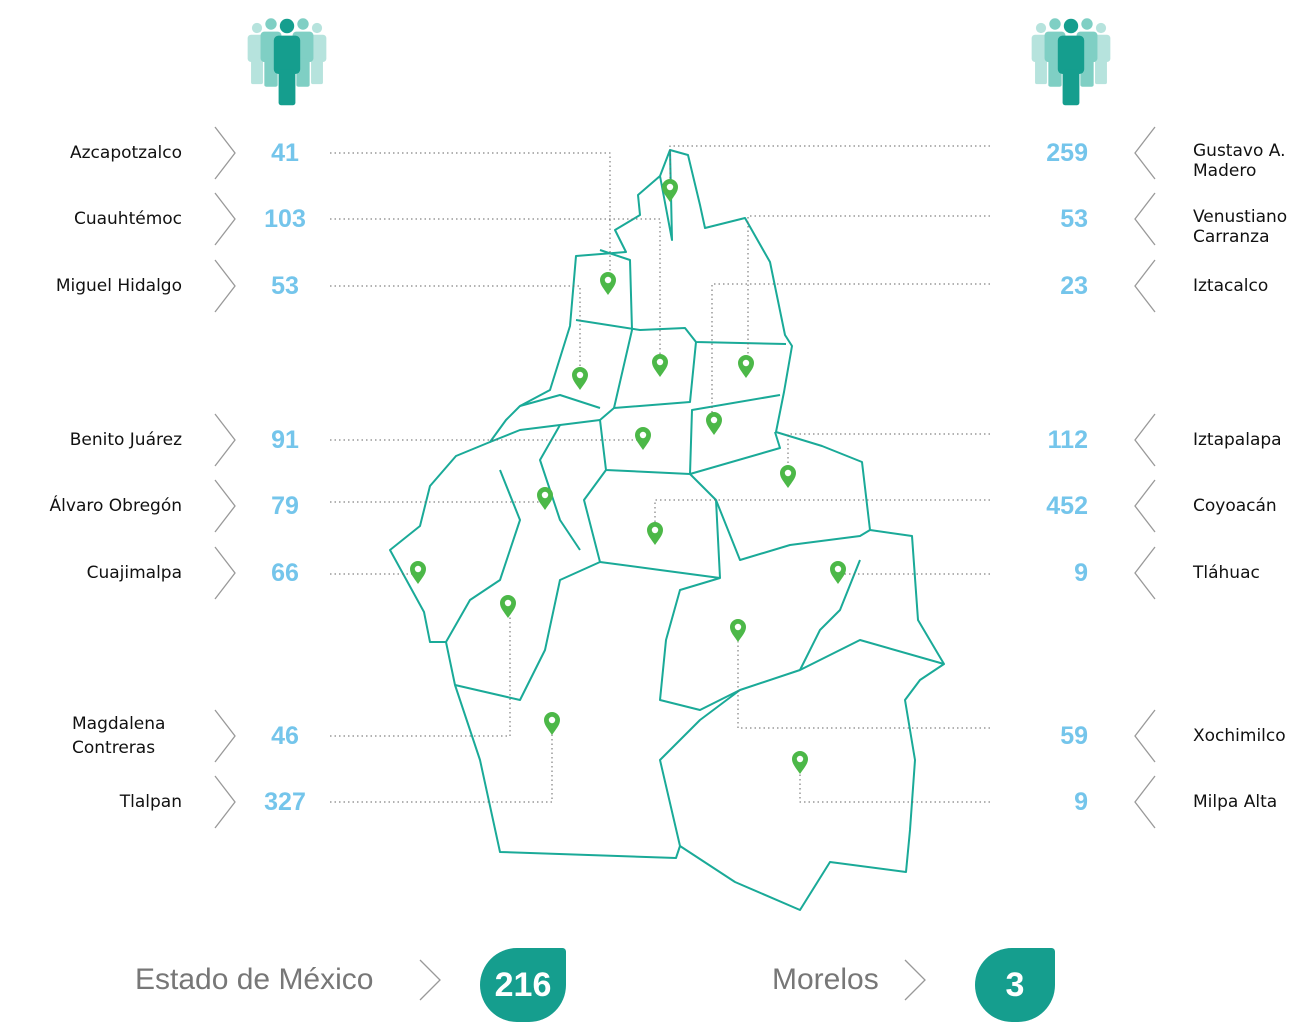 This screenshot has height=1022, width=1306. I want to click on district-count: 23, so click(1074, 286).